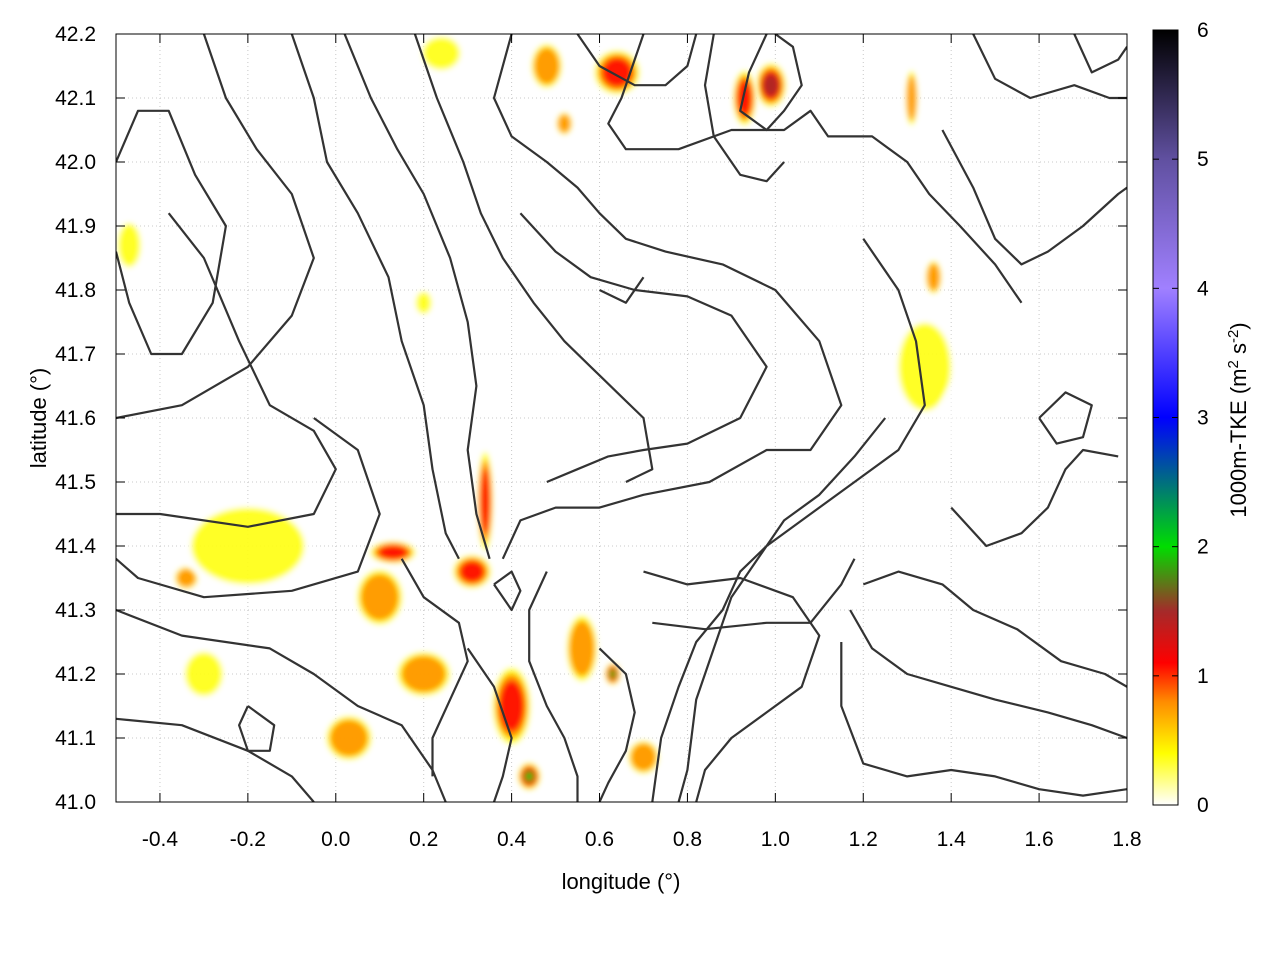 The height and width of the screenshot is (960, 1280). What do you see at coordinates (1203, 30) in the screenshot?
I see `colorbar-tick-label: 6` at bounding box center [1203, 30].